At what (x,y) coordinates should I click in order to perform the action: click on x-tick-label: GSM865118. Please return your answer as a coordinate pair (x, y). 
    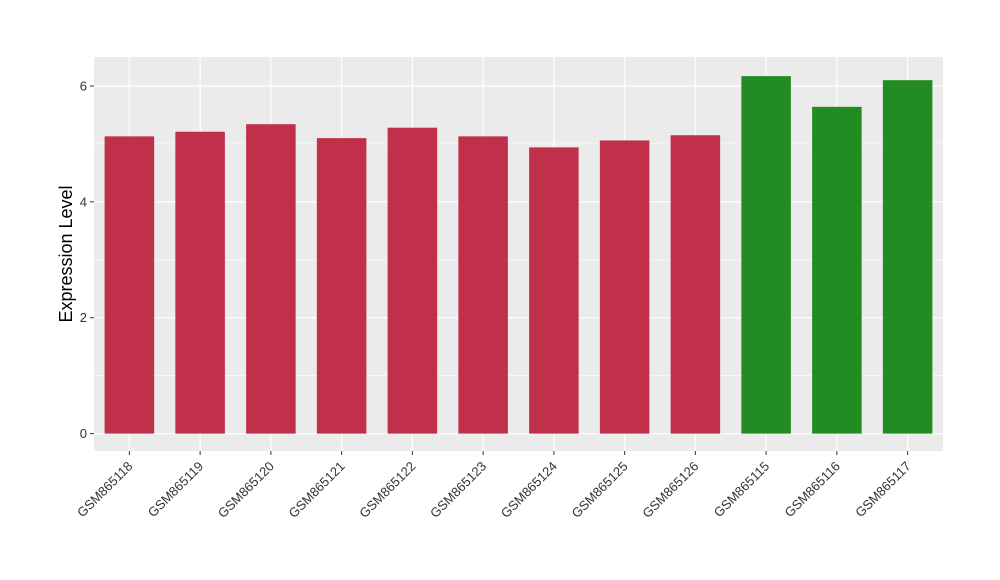
    Looking at the image, I should click on (105, 490).